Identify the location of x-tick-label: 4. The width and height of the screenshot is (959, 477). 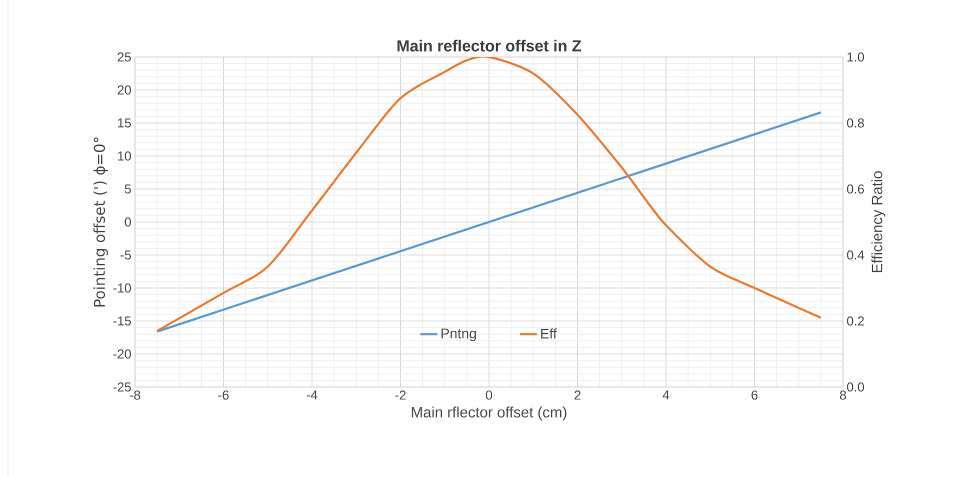
(666, 395).